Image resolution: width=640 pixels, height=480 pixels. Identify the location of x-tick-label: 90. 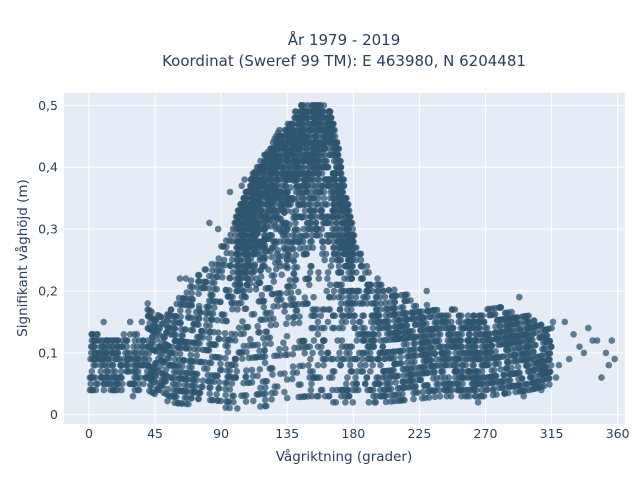
(221, 433).